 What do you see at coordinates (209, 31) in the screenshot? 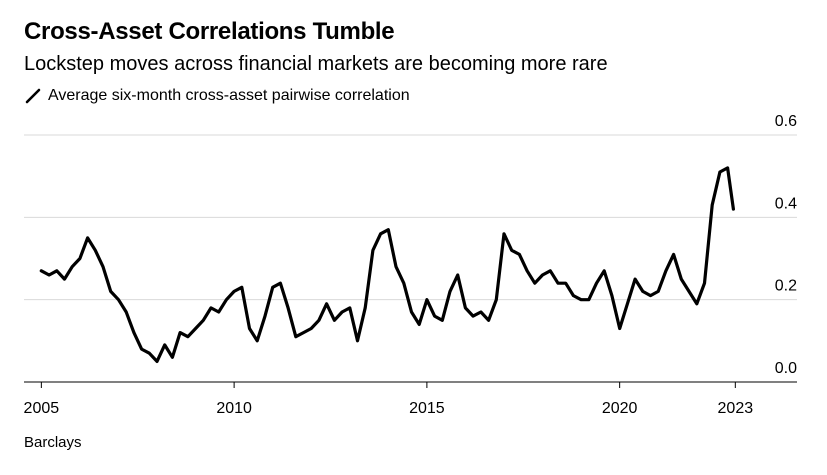
I see `chart-title: Cross-Asset Correlations Tumble` at bounding box center [209, 31].